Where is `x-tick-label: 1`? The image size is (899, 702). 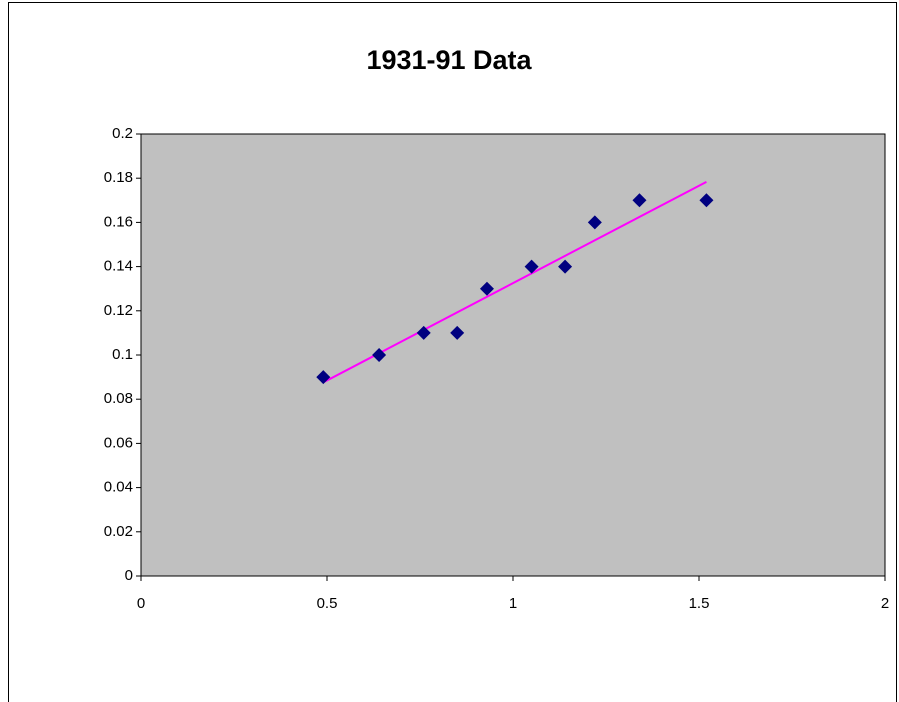 x-tick-label: 1 is located at coordinates (513, 603).